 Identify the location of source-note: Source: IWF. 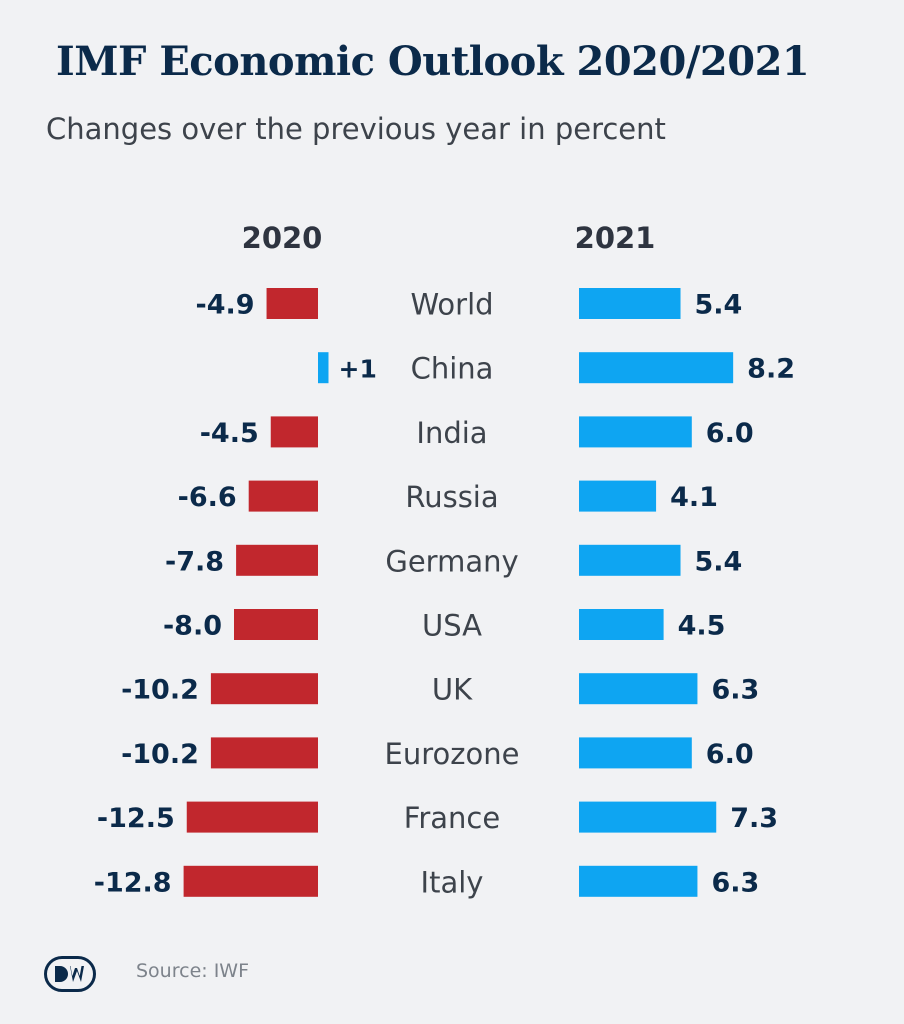
(193, 971).